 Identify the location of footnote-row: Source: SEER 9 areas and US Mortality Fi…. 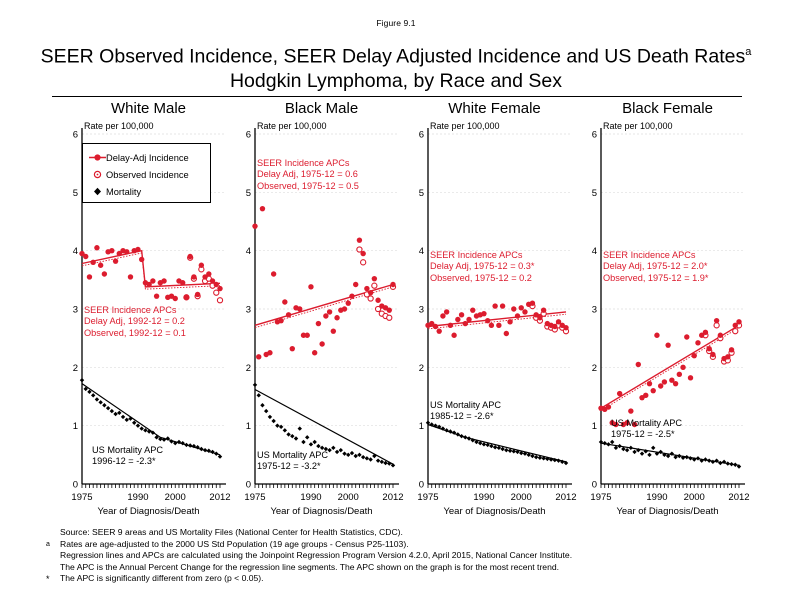
(414, 533).